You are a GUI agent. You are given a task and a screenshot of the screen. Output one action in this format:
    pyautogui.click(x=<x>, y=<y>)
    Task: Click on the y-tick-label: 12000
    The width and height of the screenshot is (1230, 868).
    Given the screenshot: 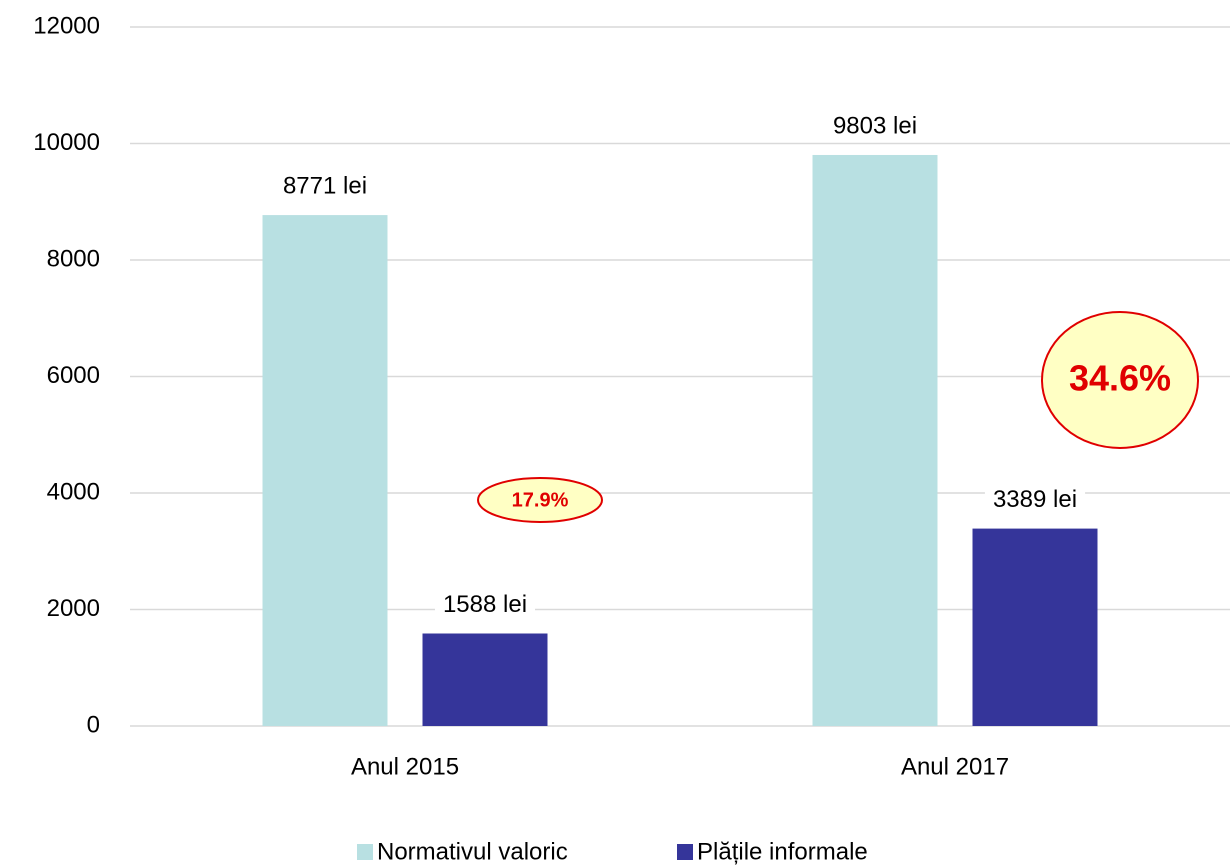 What is the action you would take?
    pyautogui.click(x=66, y=25)
    